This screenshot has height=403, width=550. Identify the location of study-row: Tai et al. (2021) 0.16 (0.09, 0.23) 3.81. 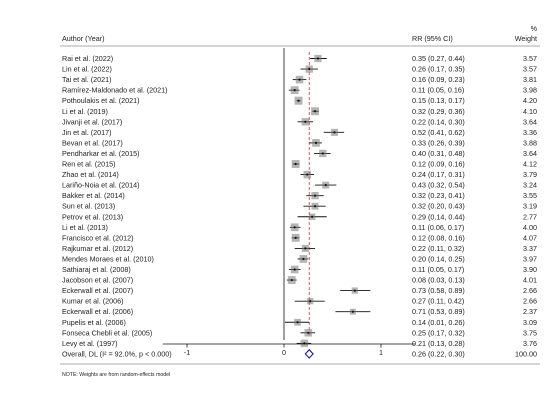
(299, 79).